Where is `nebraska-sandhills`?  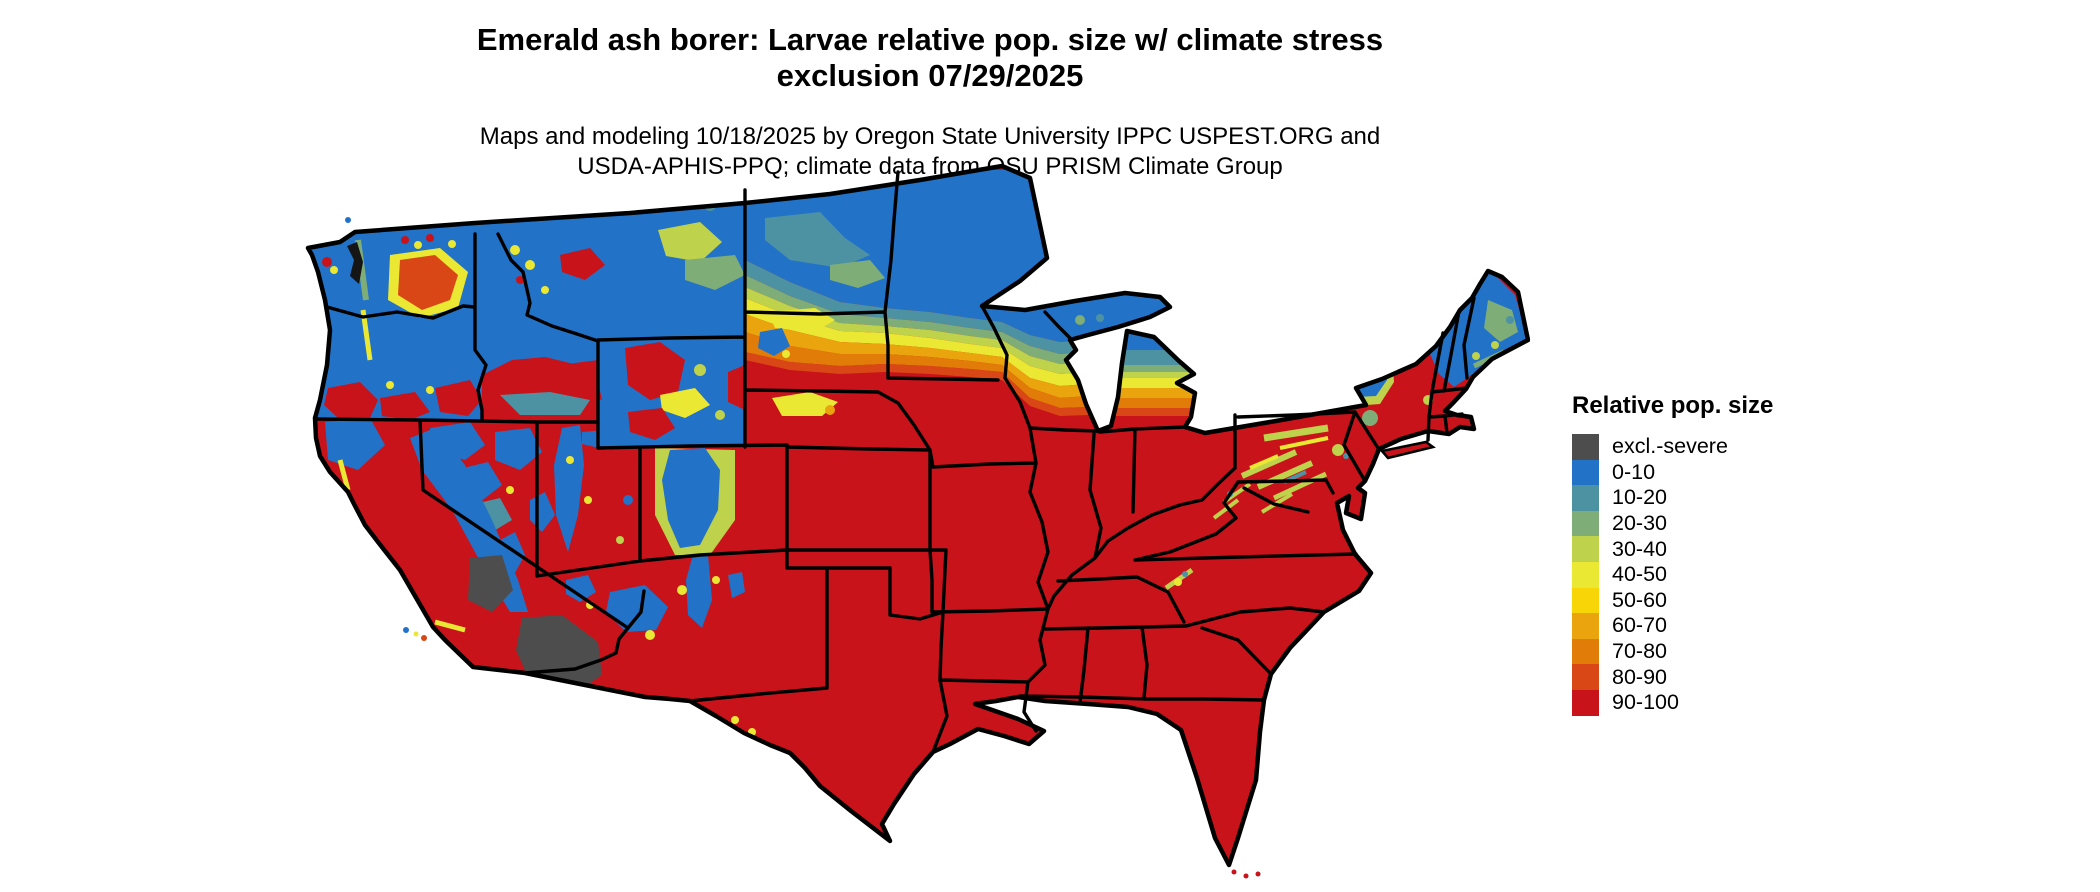 nebraska-sandhills is located at coordinates (805, 404).